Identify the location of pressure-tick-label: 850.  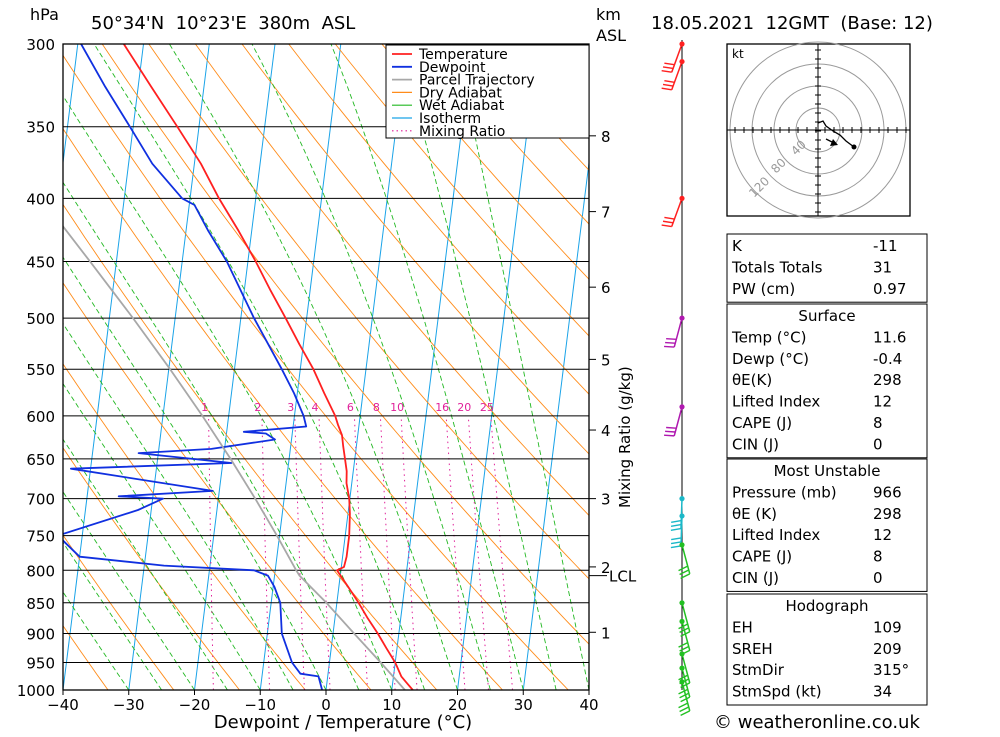
(40, 604).